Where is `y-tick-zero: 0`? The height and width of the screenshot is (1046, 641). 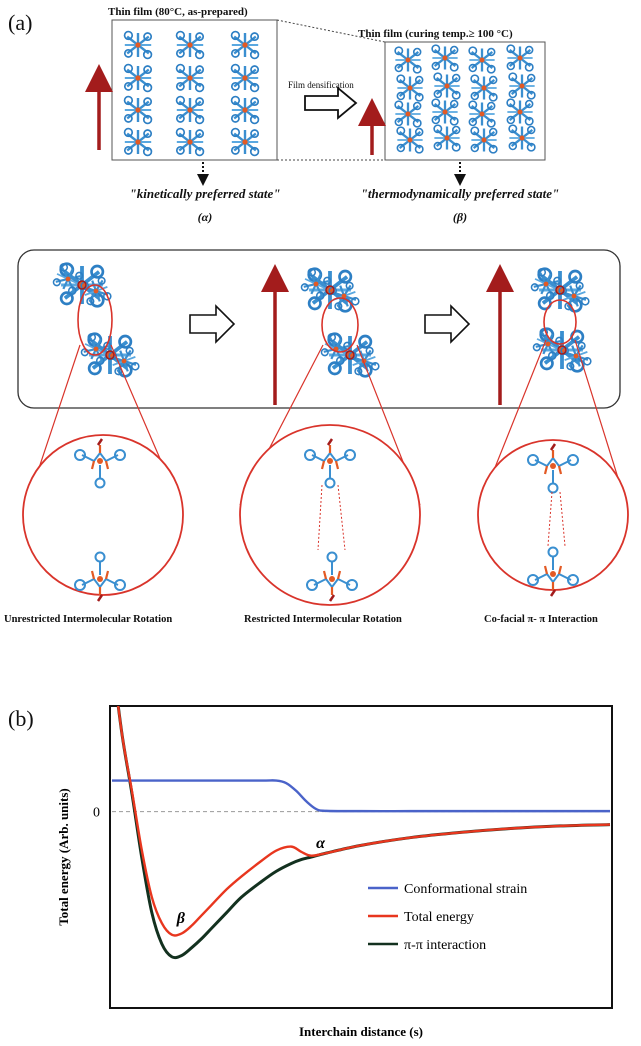
y-tick-zero: 0 is located at coordinates (96, 813).